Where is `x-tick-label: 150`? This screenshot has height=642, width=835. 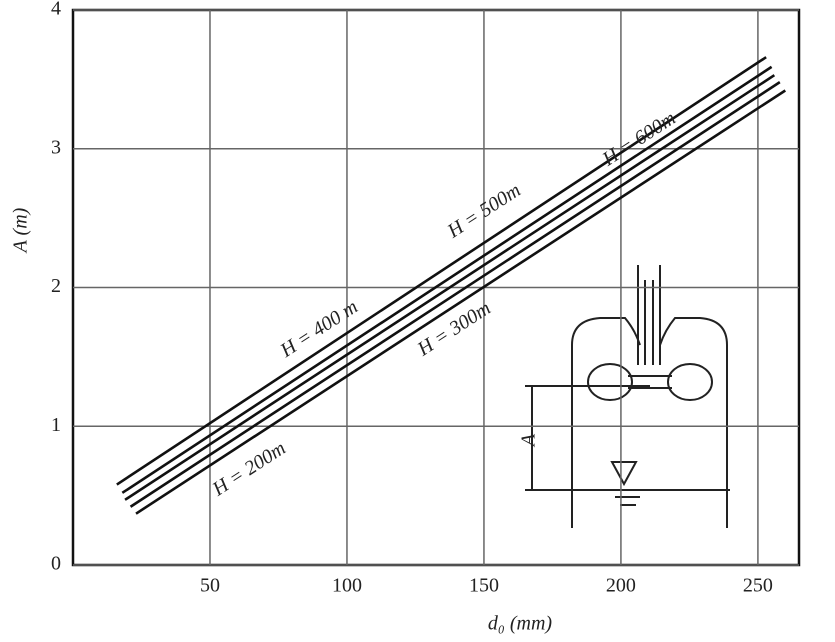 x-tick-label: 150 is located at coordinates (484, 586).